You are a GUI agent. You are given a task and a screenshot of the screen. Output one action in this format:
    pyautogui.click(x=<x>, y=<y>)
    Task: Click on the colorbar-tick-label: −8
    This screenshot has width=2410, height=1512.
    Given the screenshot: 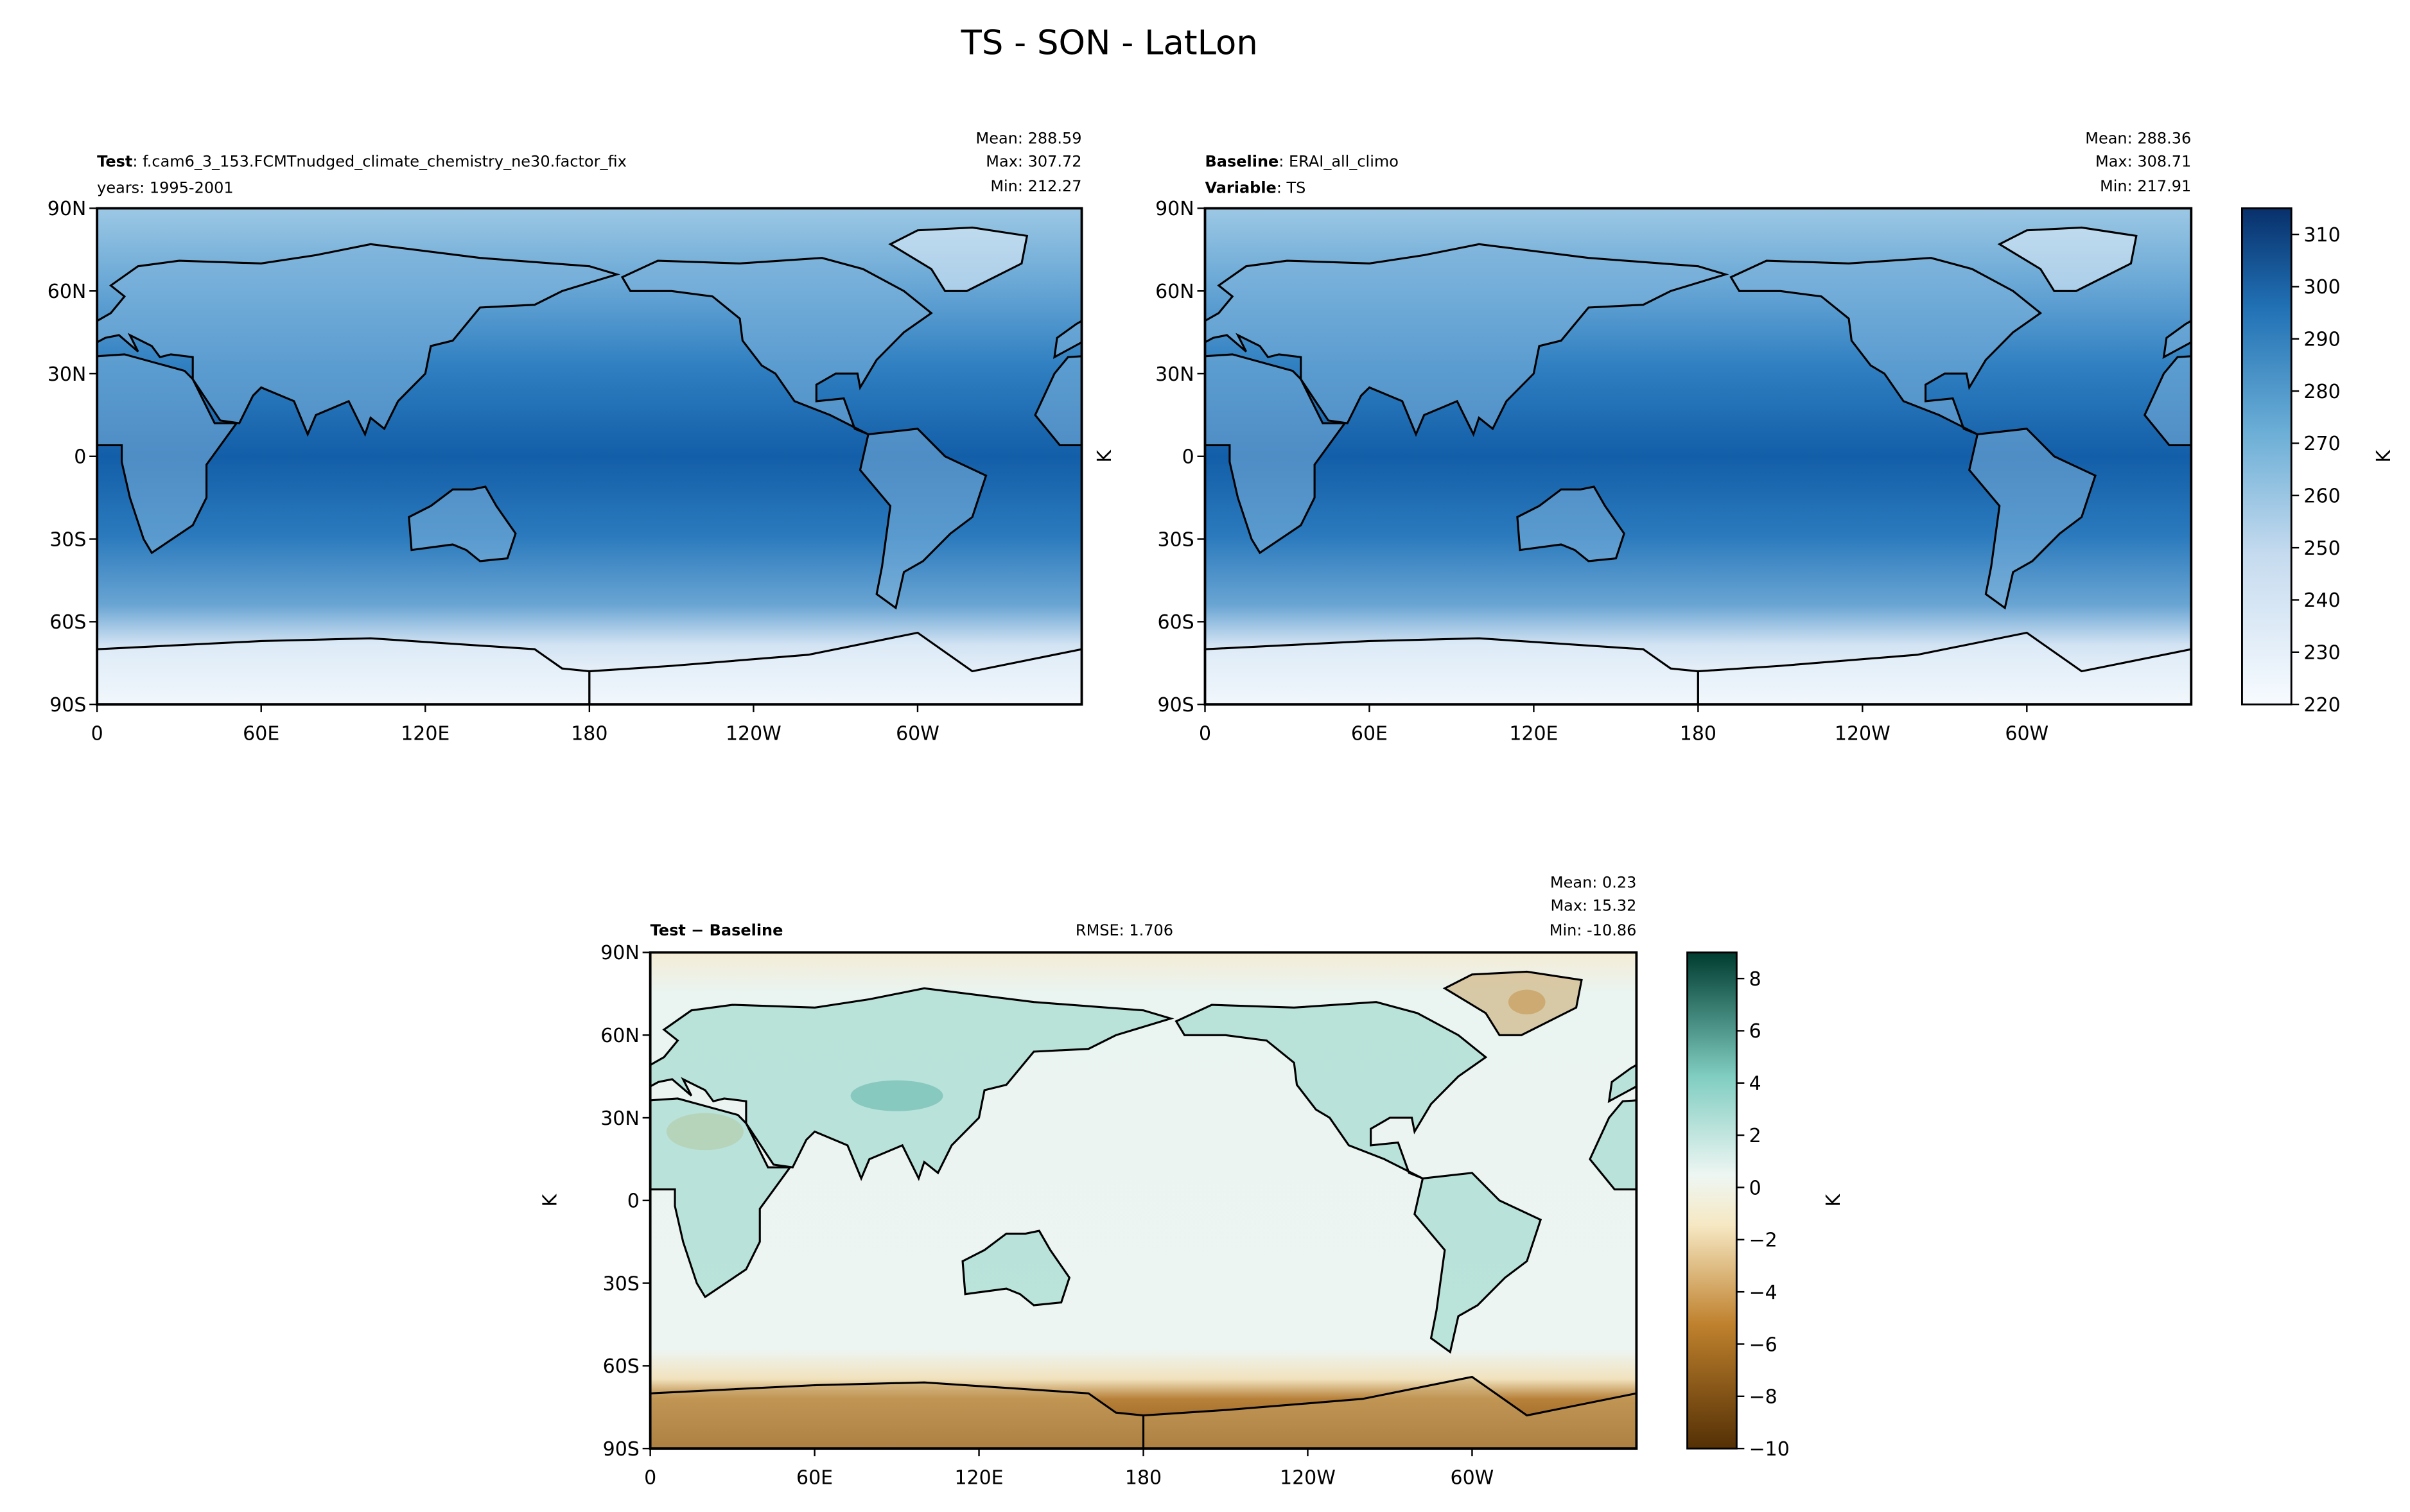 What is the action you would take?
    pyautogui.click(x=1763, y=1397)
    